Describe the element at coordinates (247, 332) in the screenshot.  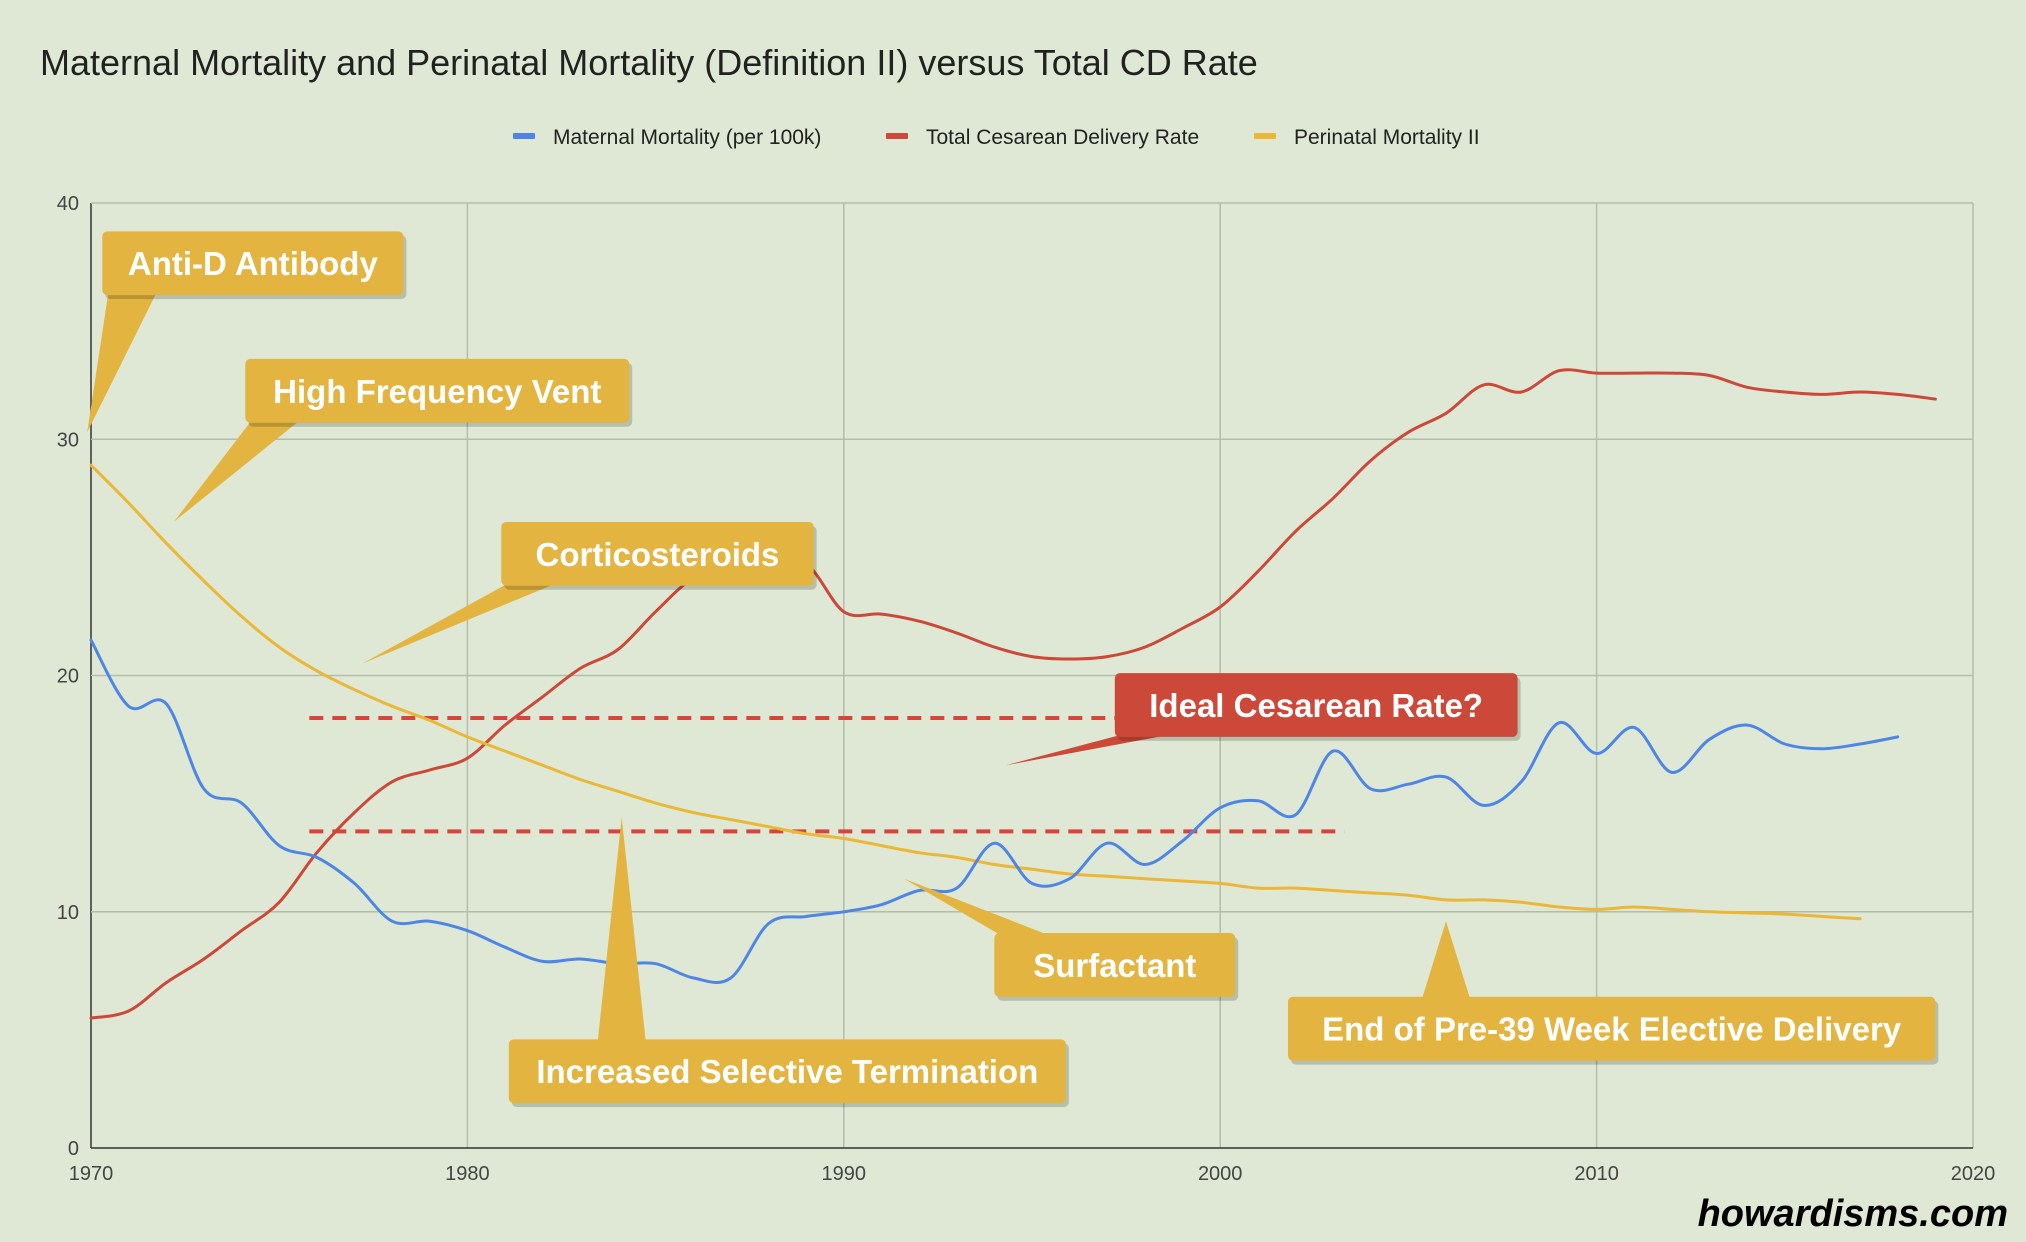
I see `annotation-callout: Anti-D Antibody` at that location.